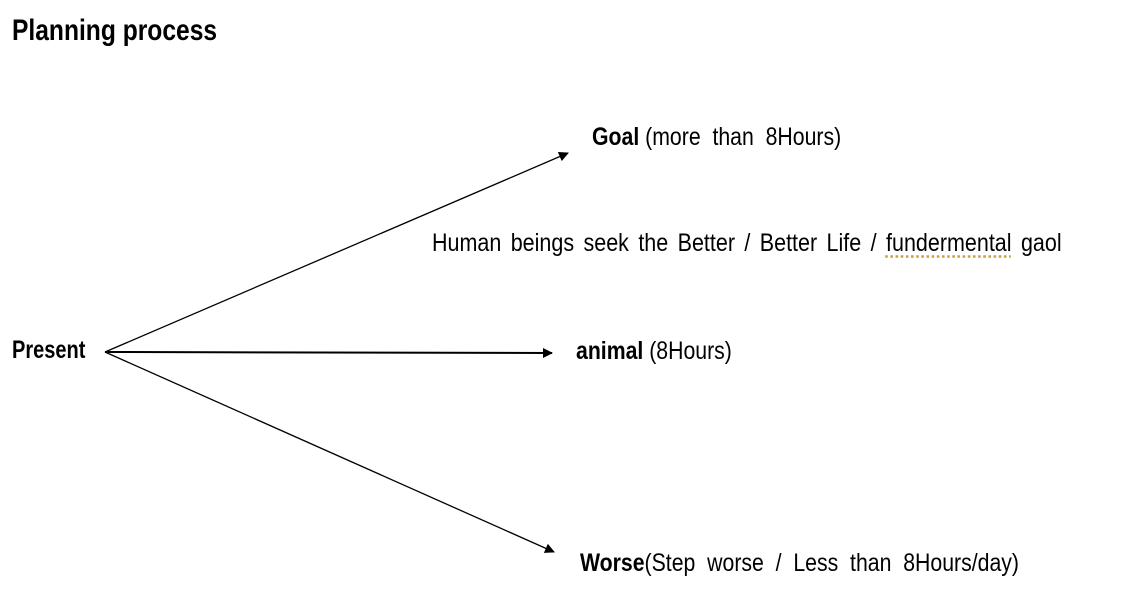 This screenshot has width=1136, height=614. What do you see at coordinates (616, 137) in the screenshot?
I see `goal-label: Goal` at bounding box center [616, 137].